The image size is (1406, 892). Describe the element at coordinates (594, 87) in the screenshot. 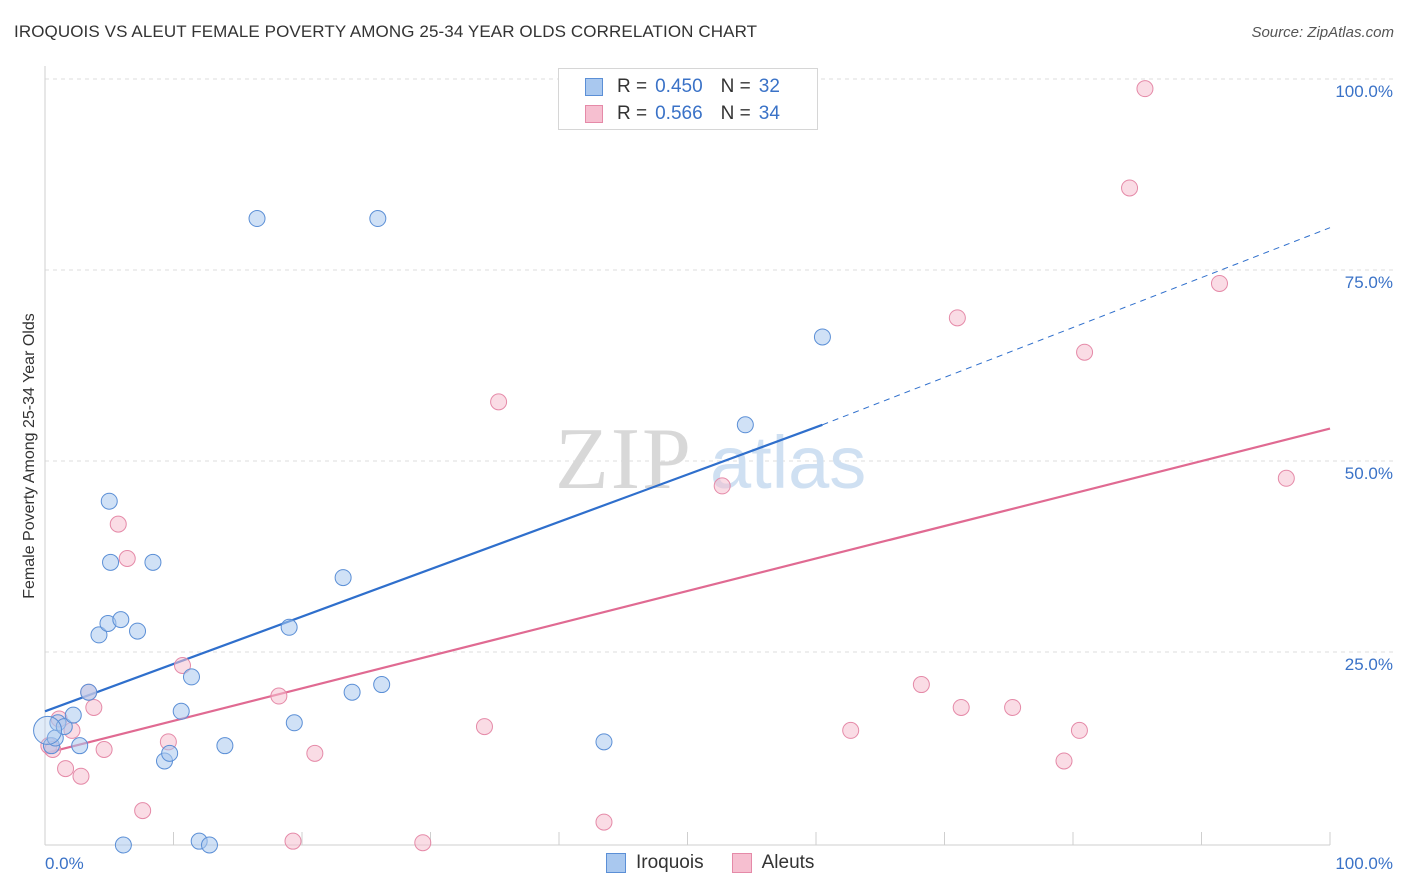

I see `legend-swatch-iroquois` at that location.